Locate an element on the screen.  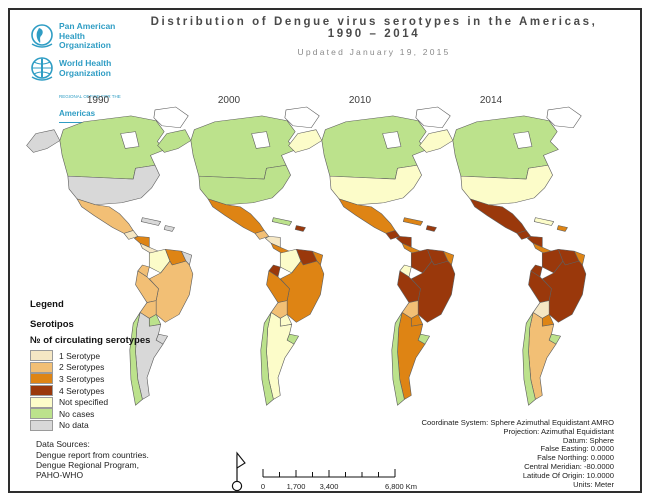
regional-office-small-text: REGIONAL OFFICE FOR THE is located at coordinates (90, 96).